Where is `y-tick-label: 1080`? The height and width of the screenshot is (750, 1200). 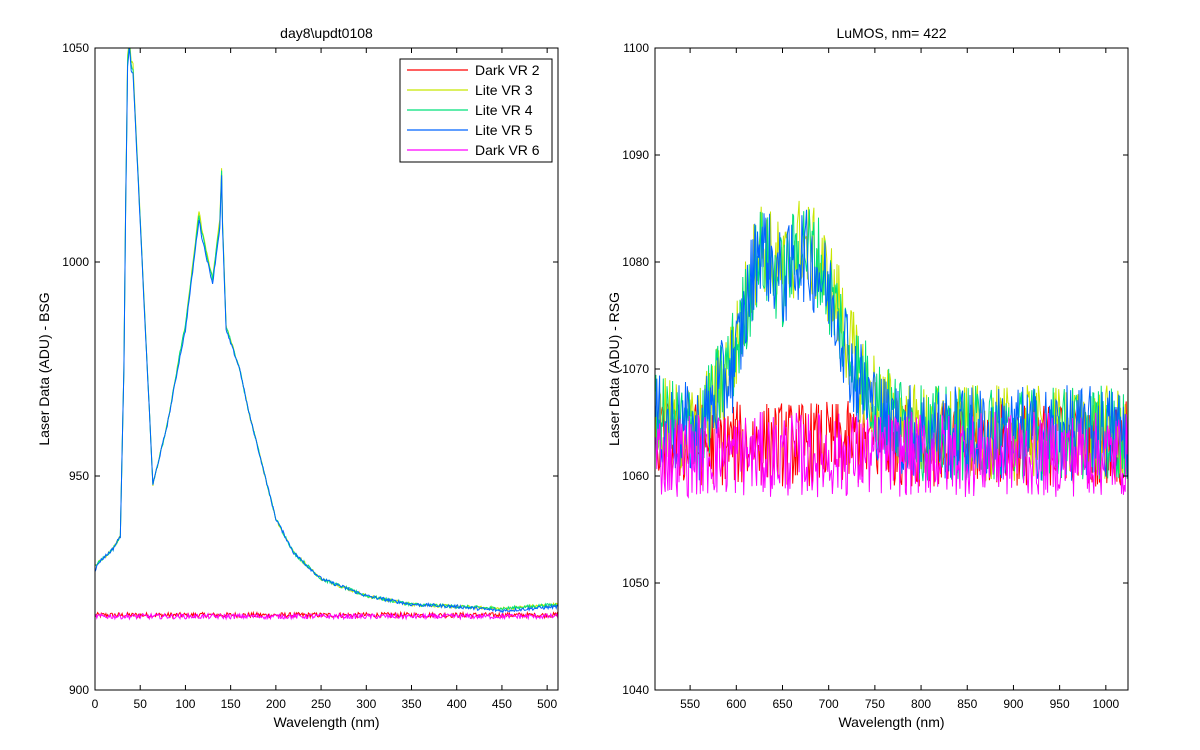
y-tick-label: 1080 is located at coordinates (635, 262).